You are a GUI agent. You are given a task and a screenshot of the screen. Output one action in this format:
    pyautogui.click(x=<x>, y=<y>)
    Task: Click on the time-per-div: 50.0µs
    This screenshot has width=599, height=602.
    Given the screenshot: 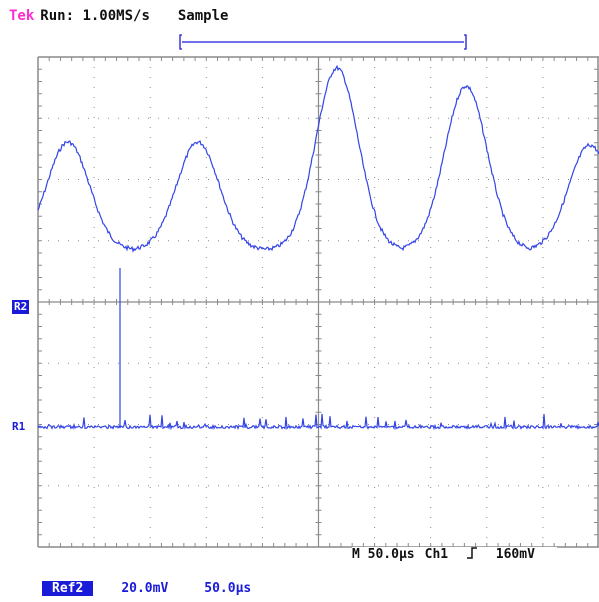 What is the action you would take?
    pyautogui.click(x=228, y=588)
    